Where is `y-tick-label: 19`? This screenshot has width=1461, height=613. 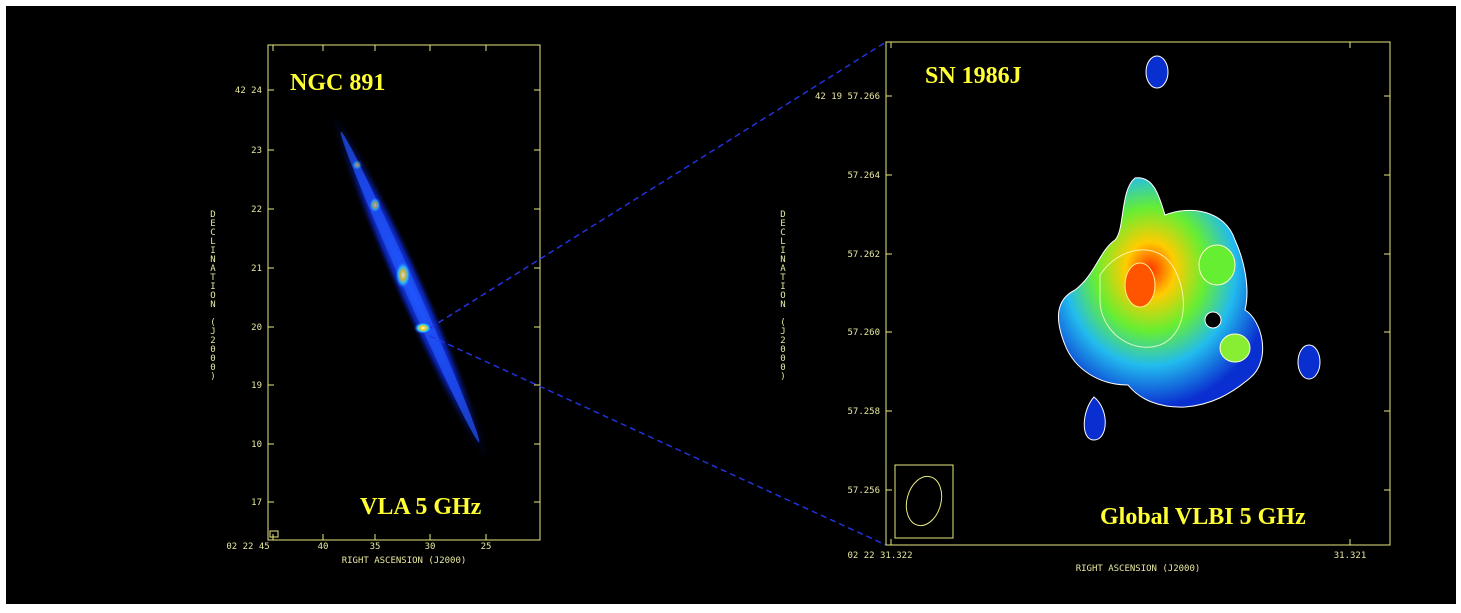 y-tick-label: 19 is located at coordinates (256, 386).